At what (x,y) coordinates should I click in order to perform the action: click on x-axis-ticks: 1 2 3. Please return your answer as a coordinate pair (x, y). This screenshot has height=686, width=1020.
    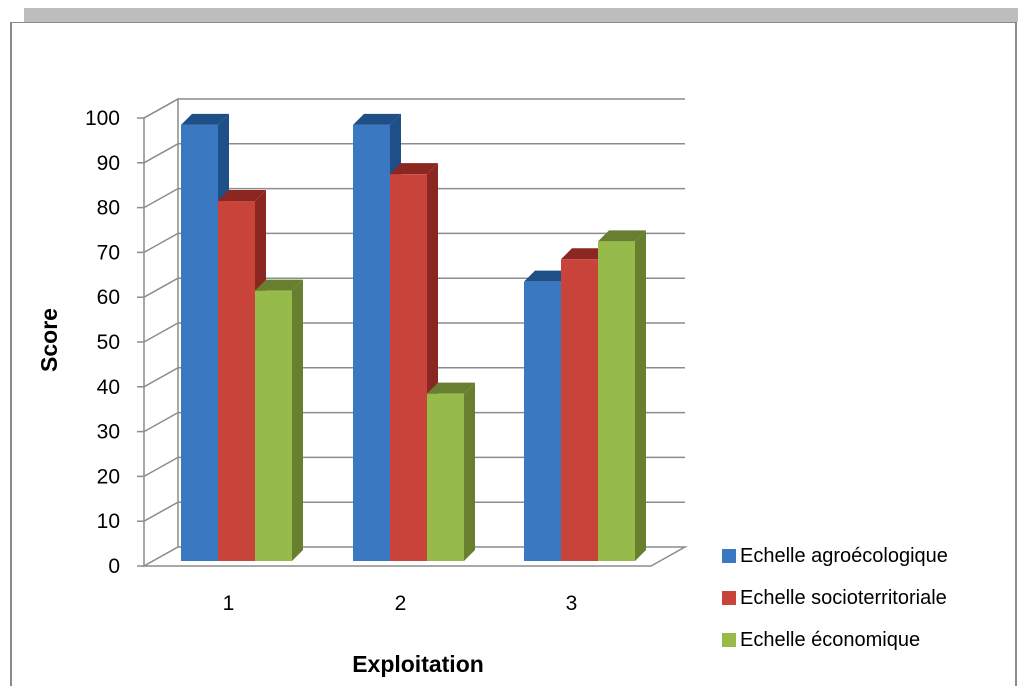
    Looking at the image, I should click on (400, 603).